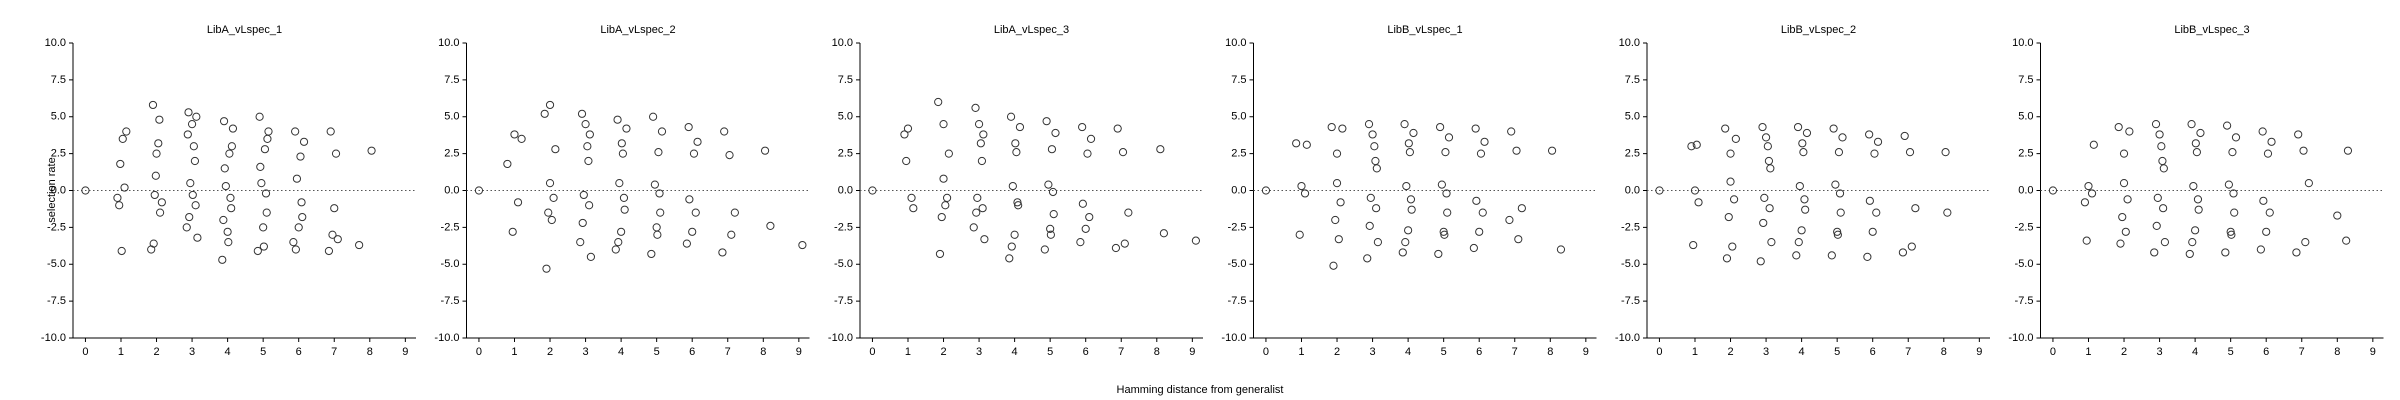 This screenshot has height=400, width=2400. Describe the element at coordinates (2053, 352) in the screenshot. I see `x-tick-label: 0` at that location.